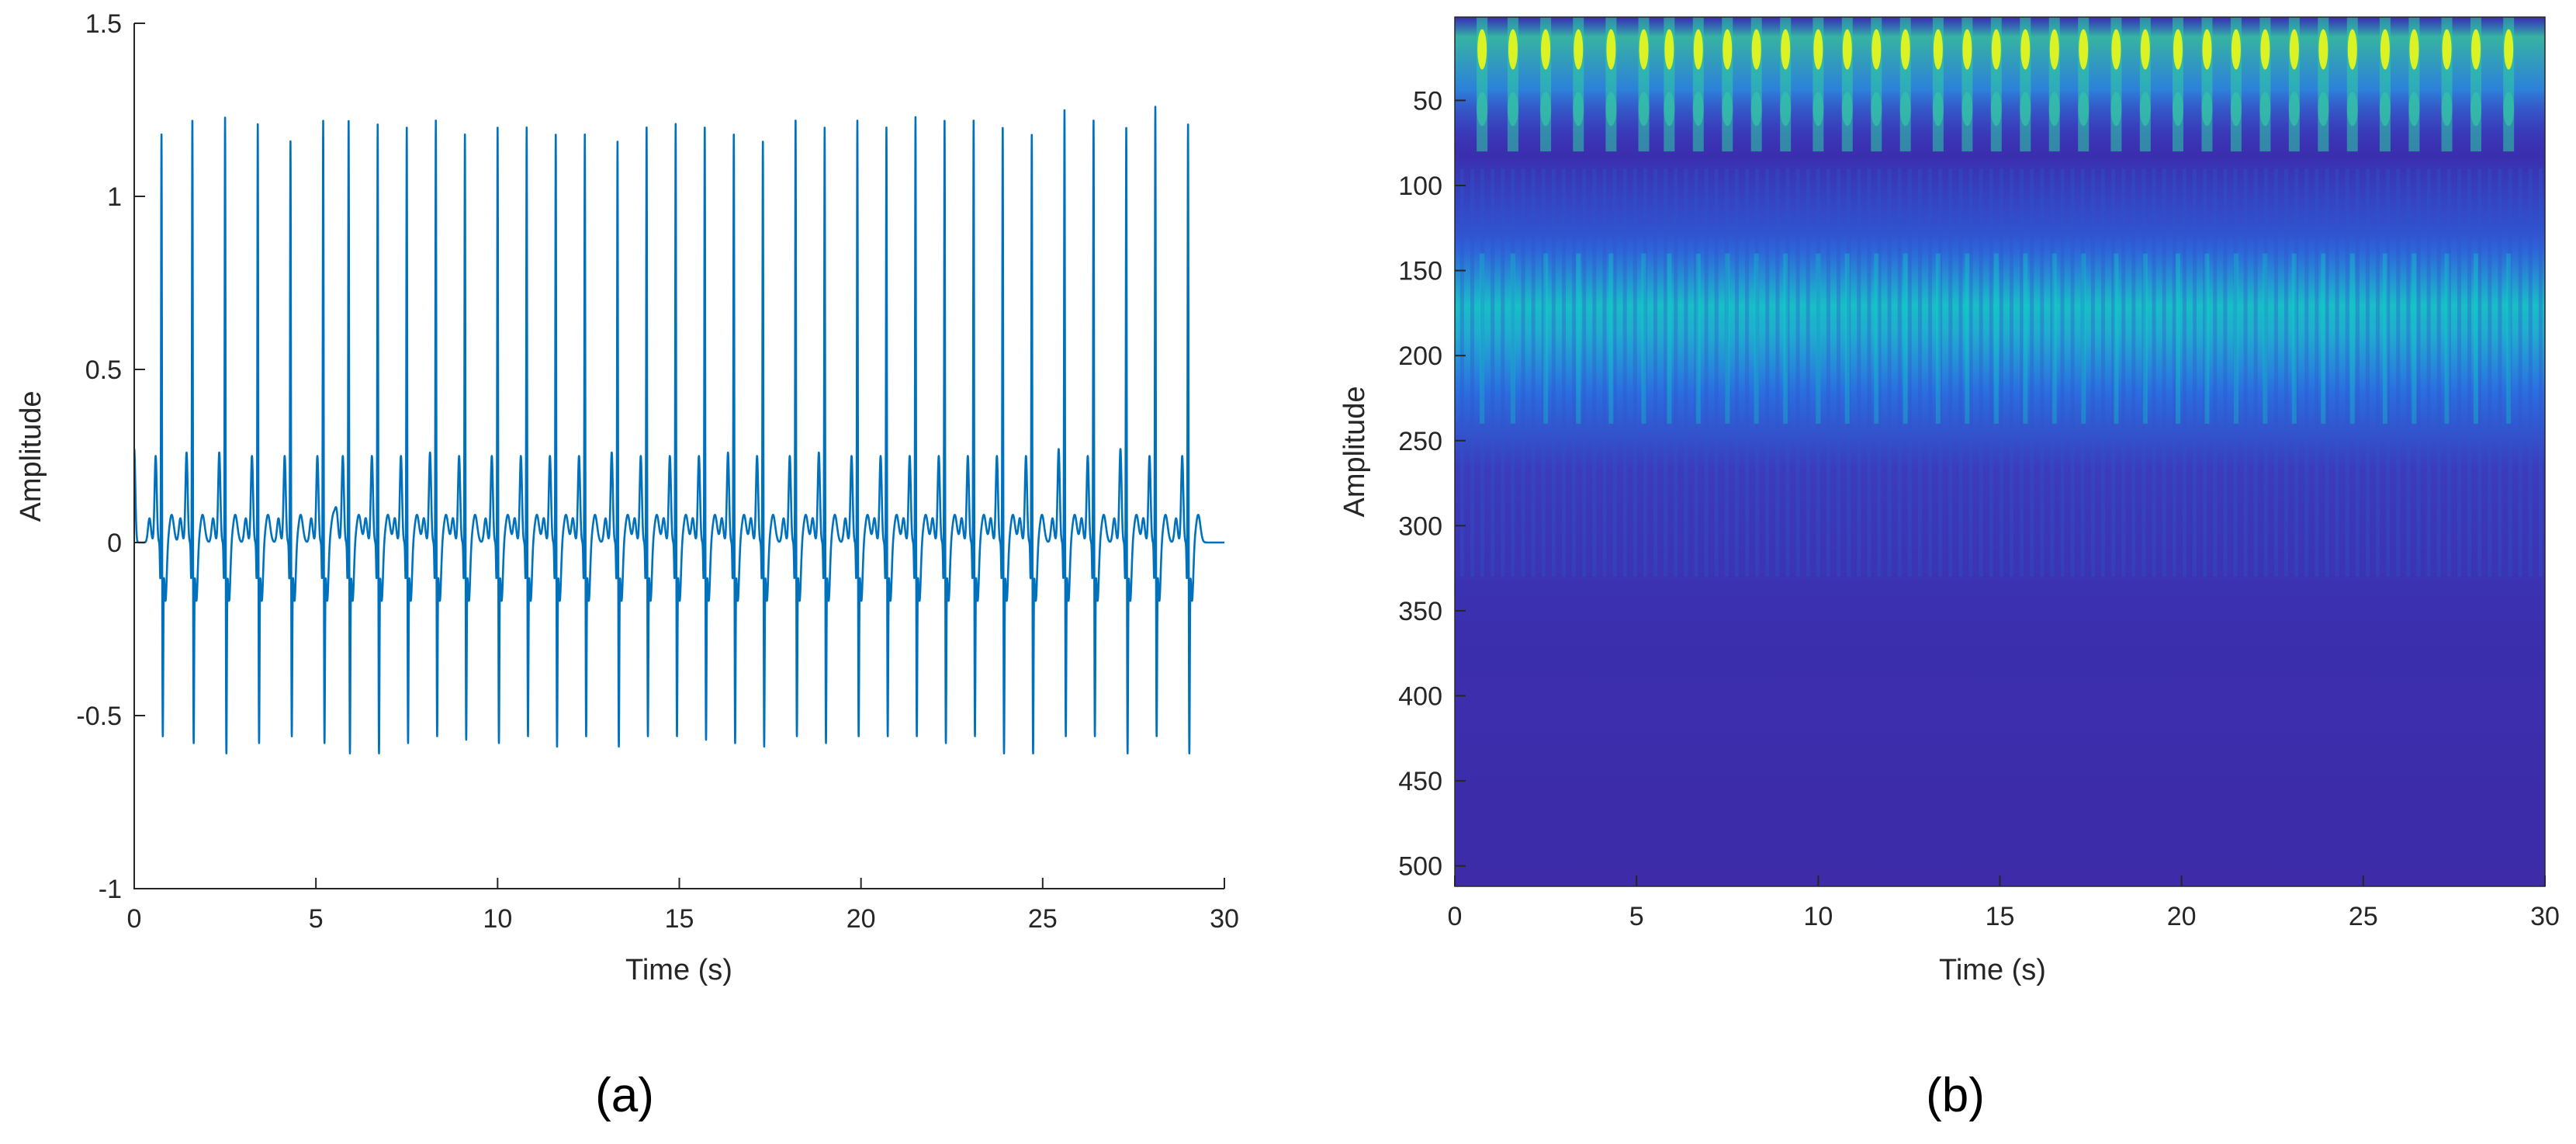  I want to click on ecg-y-tick-label: 0, so click(114, 543).